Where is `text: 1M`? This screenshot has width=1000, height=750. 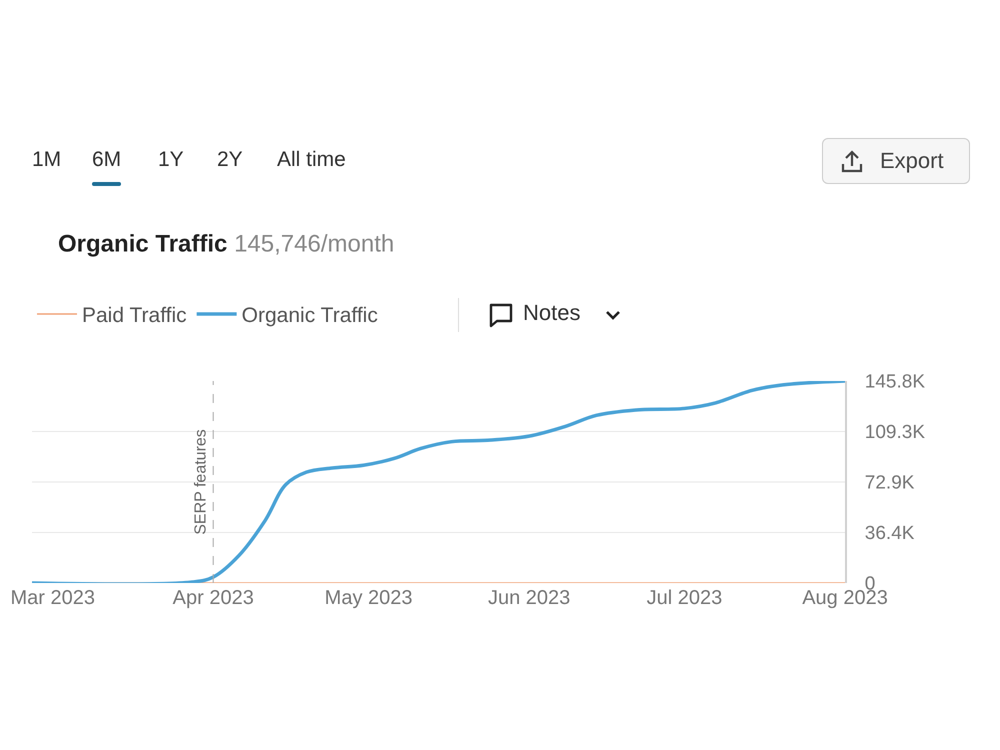
text: 1M is located at coordinates (47, 160).